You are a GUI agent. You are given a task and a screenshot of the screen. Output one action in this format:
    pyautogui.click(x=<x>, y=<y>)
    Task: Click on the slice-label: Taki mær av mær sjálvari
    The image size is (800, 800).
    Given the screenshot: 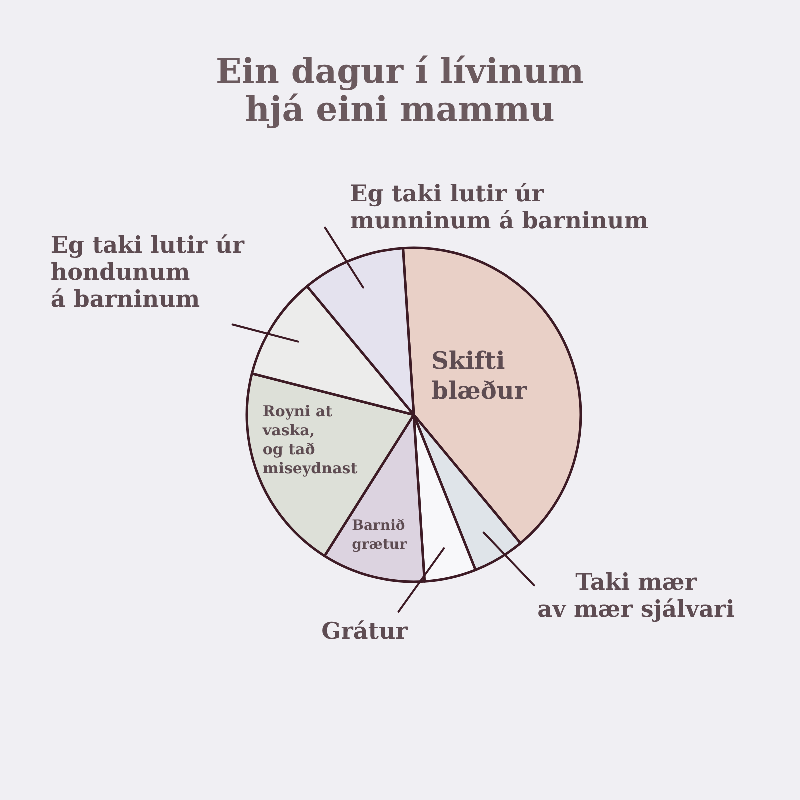 What is the action you would take?
    pyautogui.click(x=637, y=596)
    